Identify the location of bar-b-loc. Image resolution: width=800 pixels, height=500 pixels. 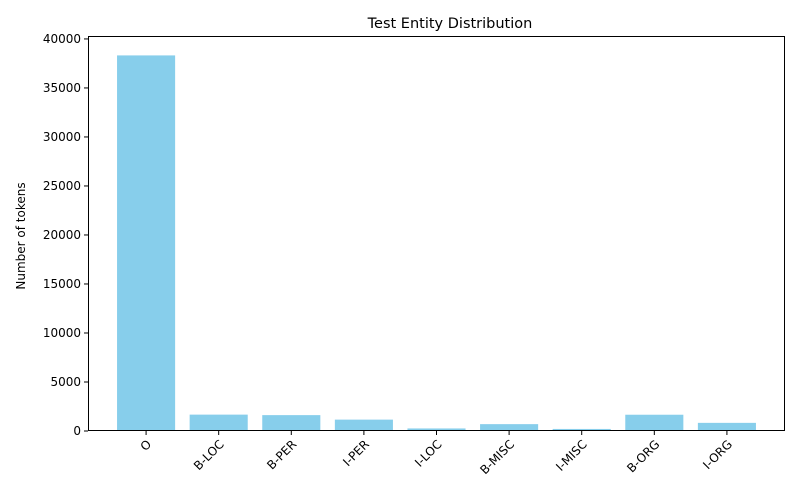
(218, 422).